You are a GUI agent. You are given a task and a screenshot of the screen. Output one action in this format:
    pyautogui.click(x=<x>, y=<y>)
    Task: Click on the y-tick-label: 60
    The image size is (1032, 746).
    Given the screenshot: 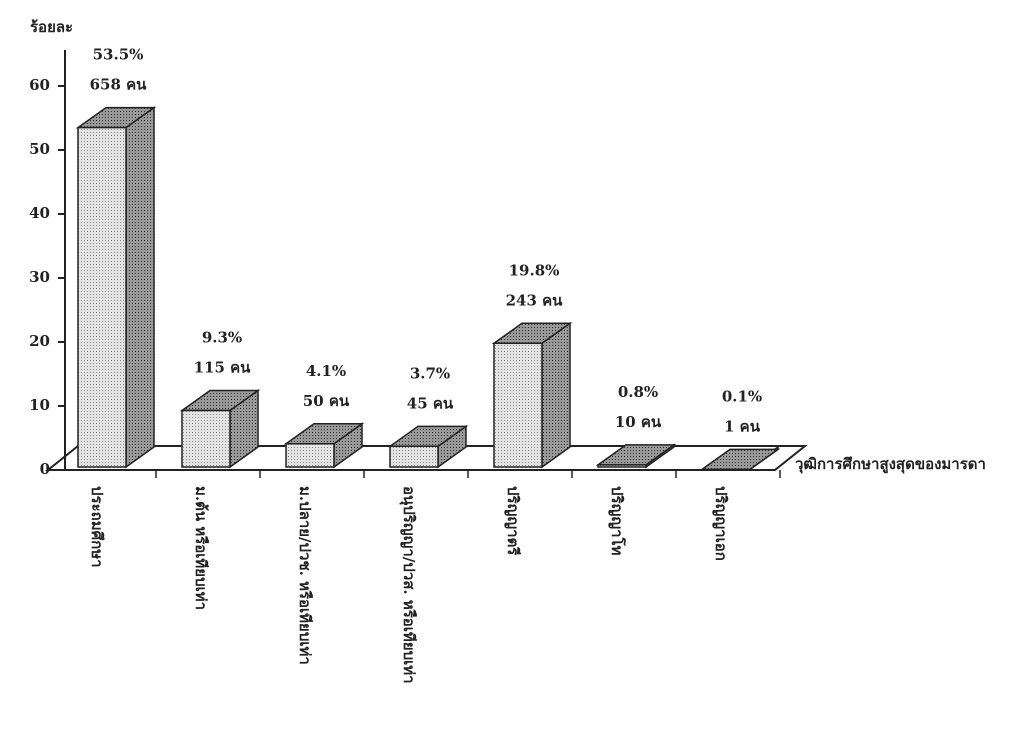 What is the action you would take?
    pyautogui.click(x=39, y=85)
    